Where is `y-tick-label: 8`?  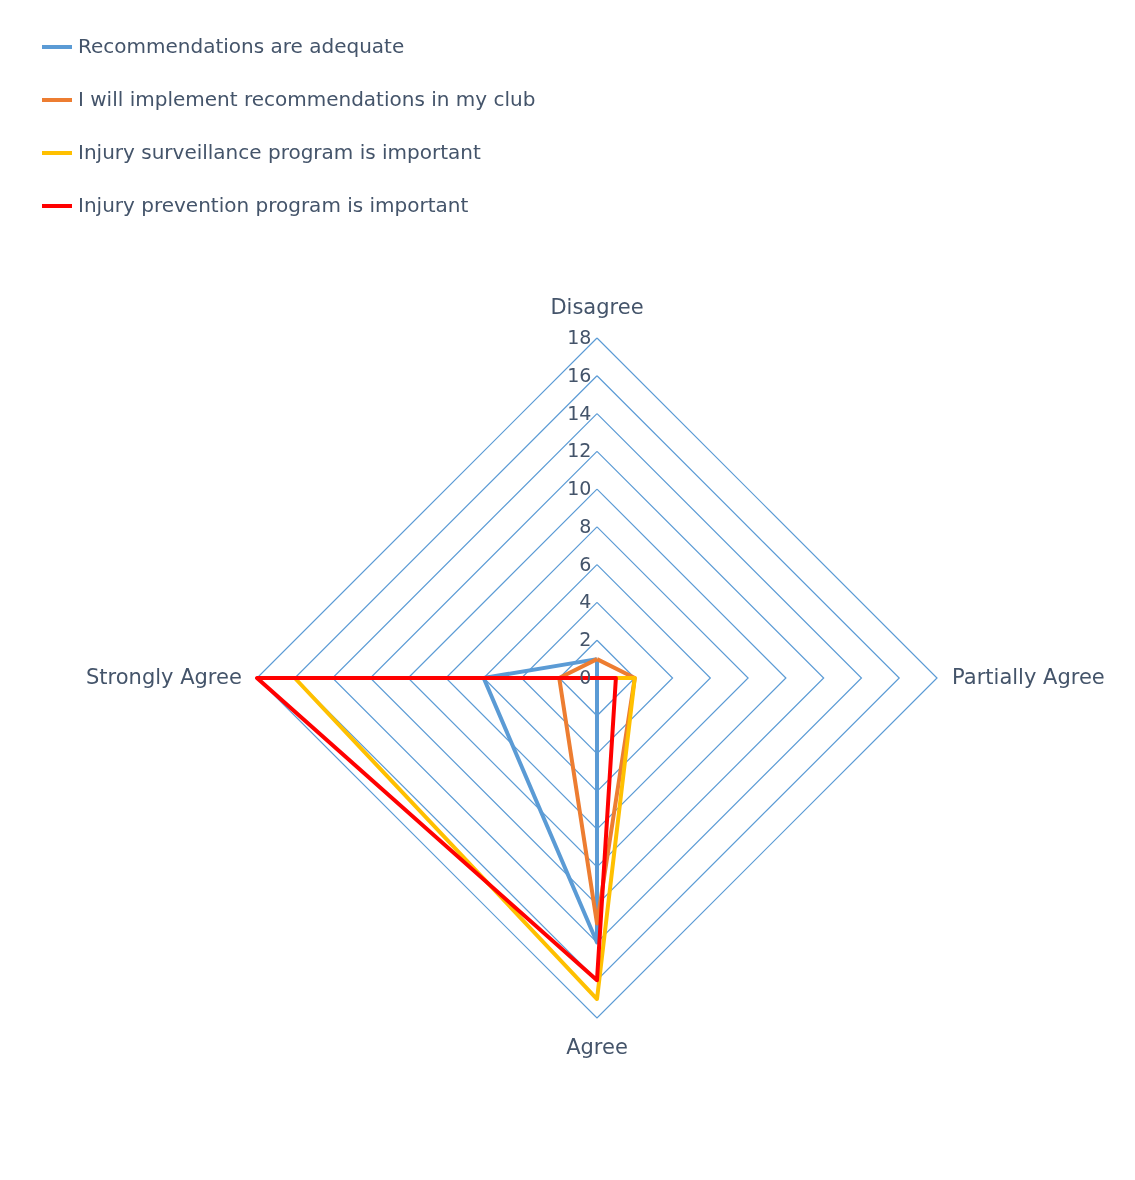 y-tick-label: 8 is located at coordinates (585, 525).